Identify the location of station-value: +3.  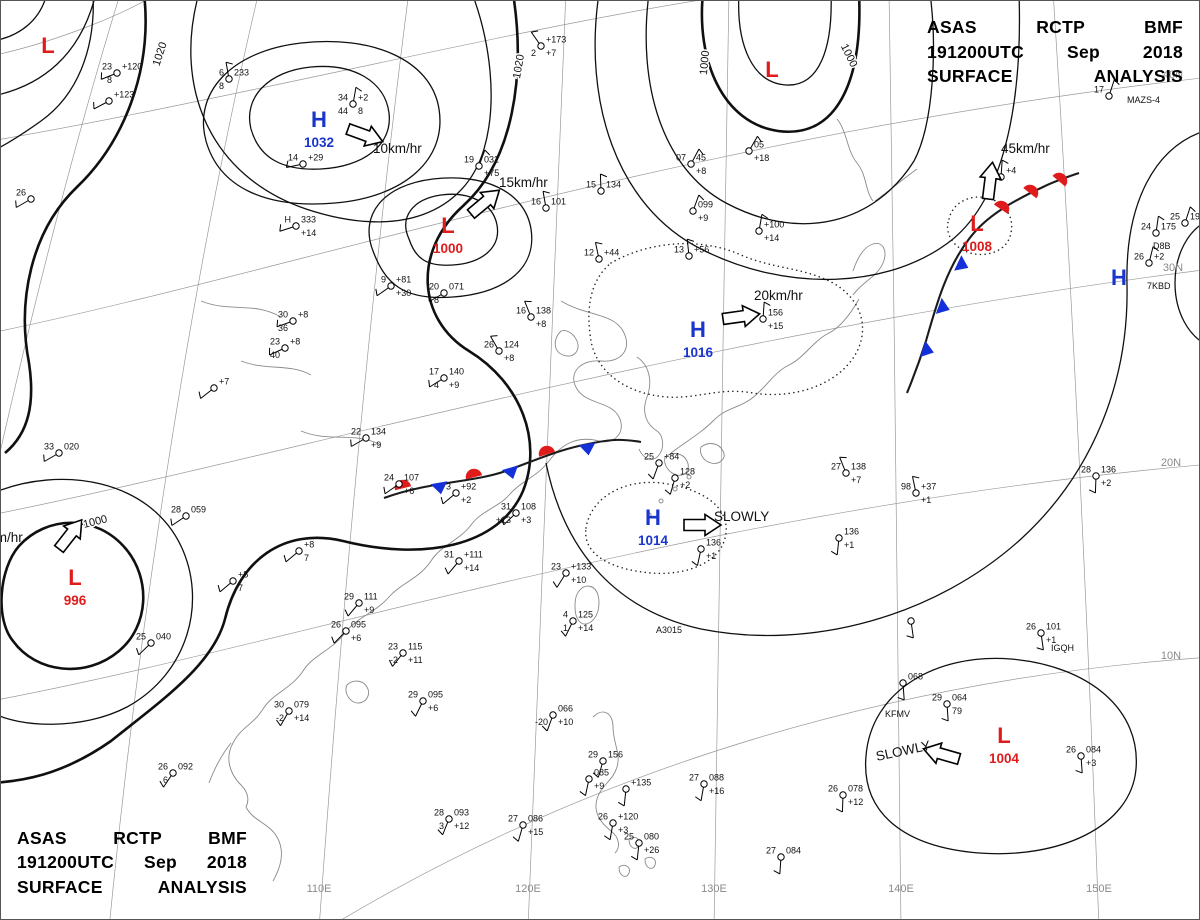
(1091, 763).